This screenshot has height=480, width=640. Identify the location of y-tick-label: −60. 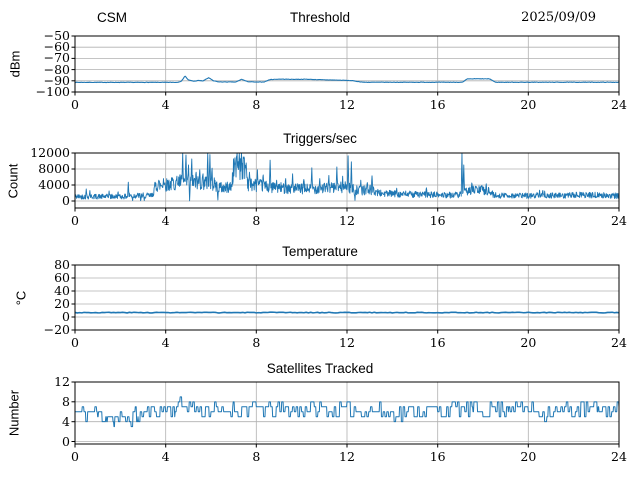
(56, 47).